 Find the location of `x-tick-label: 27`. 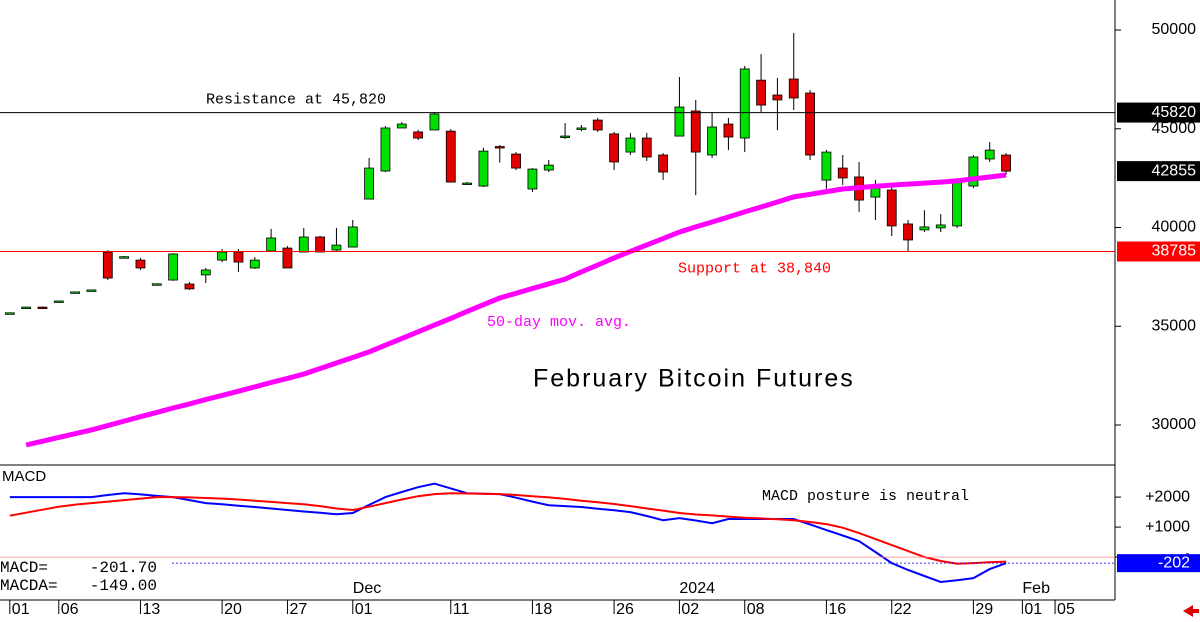

x-tick-label: 27 is located at coordinates (298, 609).